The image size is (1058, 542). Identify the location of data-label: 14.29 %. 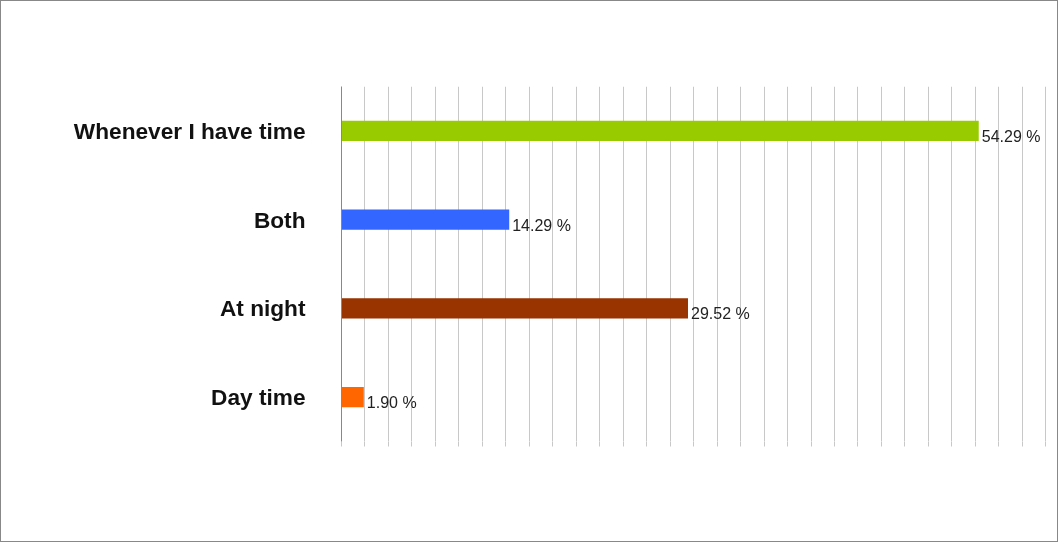
(541, 225).